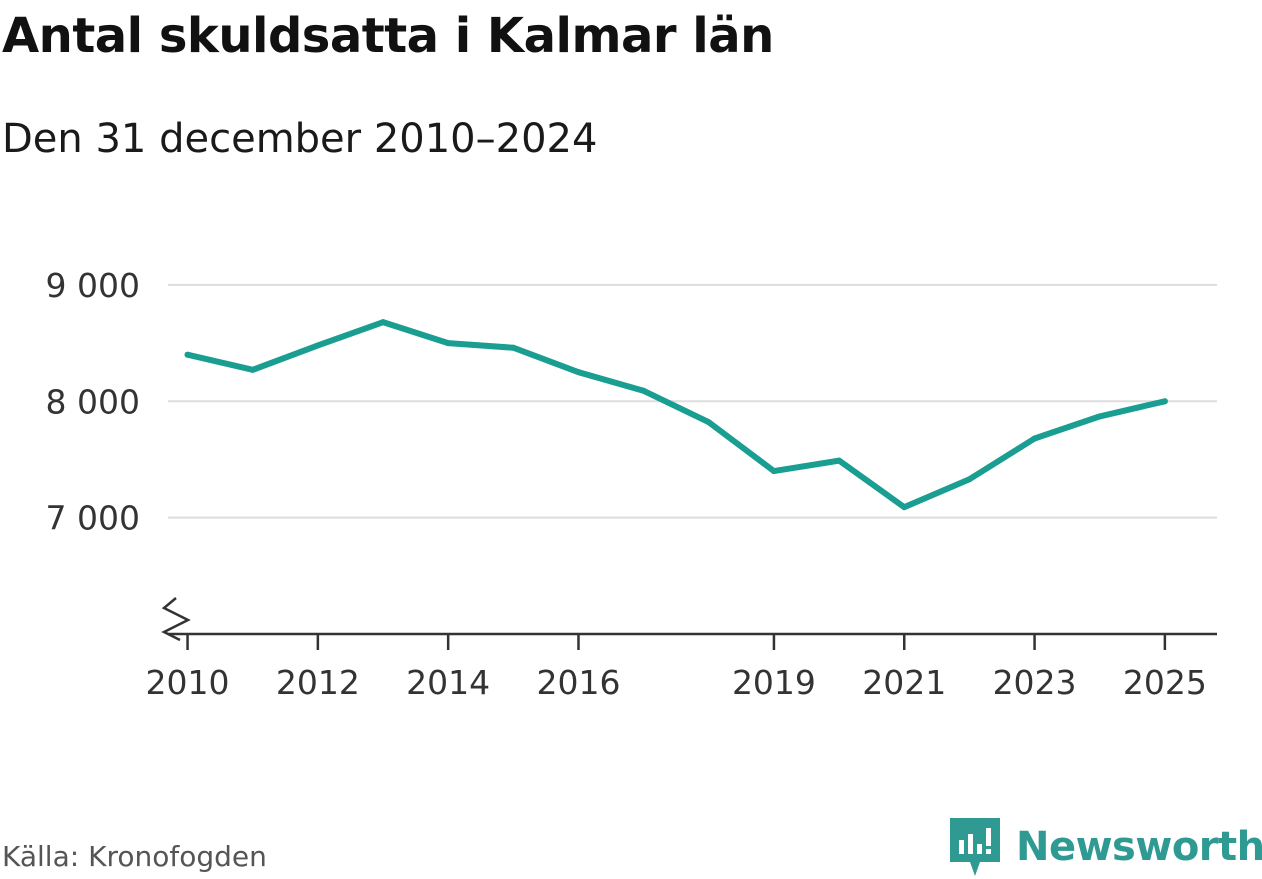  What do you see at coordinates (93, 285) in the screenshot?
I see `y-tick-label: 9 000` at bounding box center [93, 285].